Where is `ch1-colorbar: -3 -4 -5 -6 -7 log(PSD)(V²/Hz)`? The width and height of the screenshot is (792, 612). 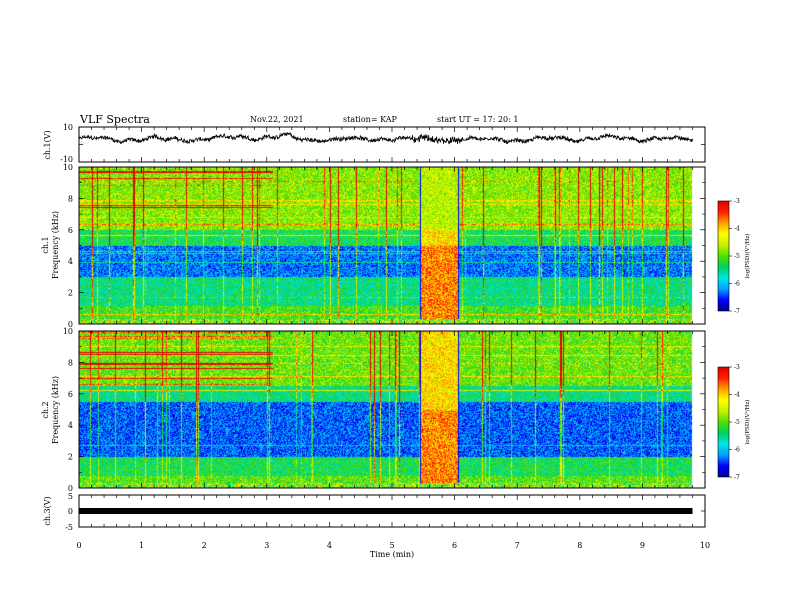 ch1-colorbar: -3 -4 -5 -6 -7 log(PSD)(V²/Hz) is located at coordinates (734, 256).